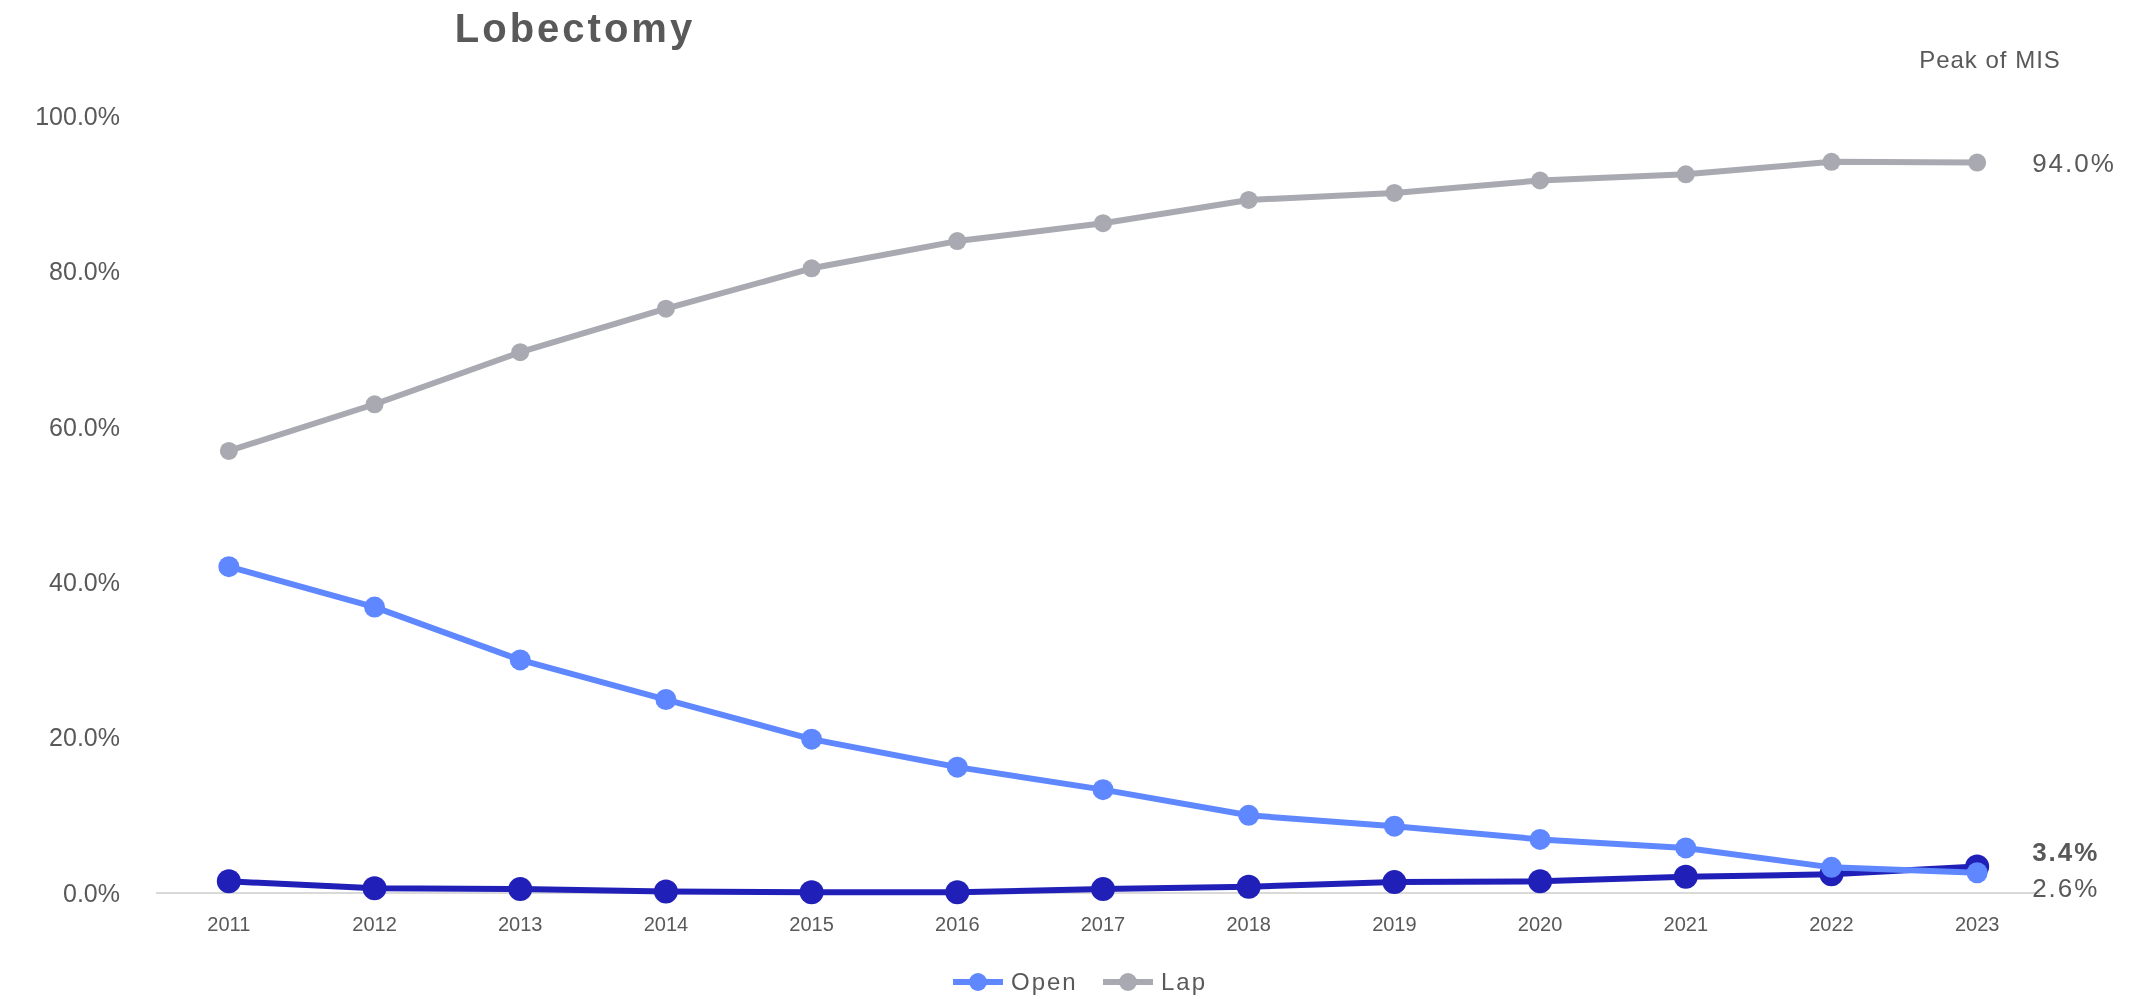  Describe the element at coordinates (1540, 924) in the screenshot. I see `x-tick-label: 2020` at that location.